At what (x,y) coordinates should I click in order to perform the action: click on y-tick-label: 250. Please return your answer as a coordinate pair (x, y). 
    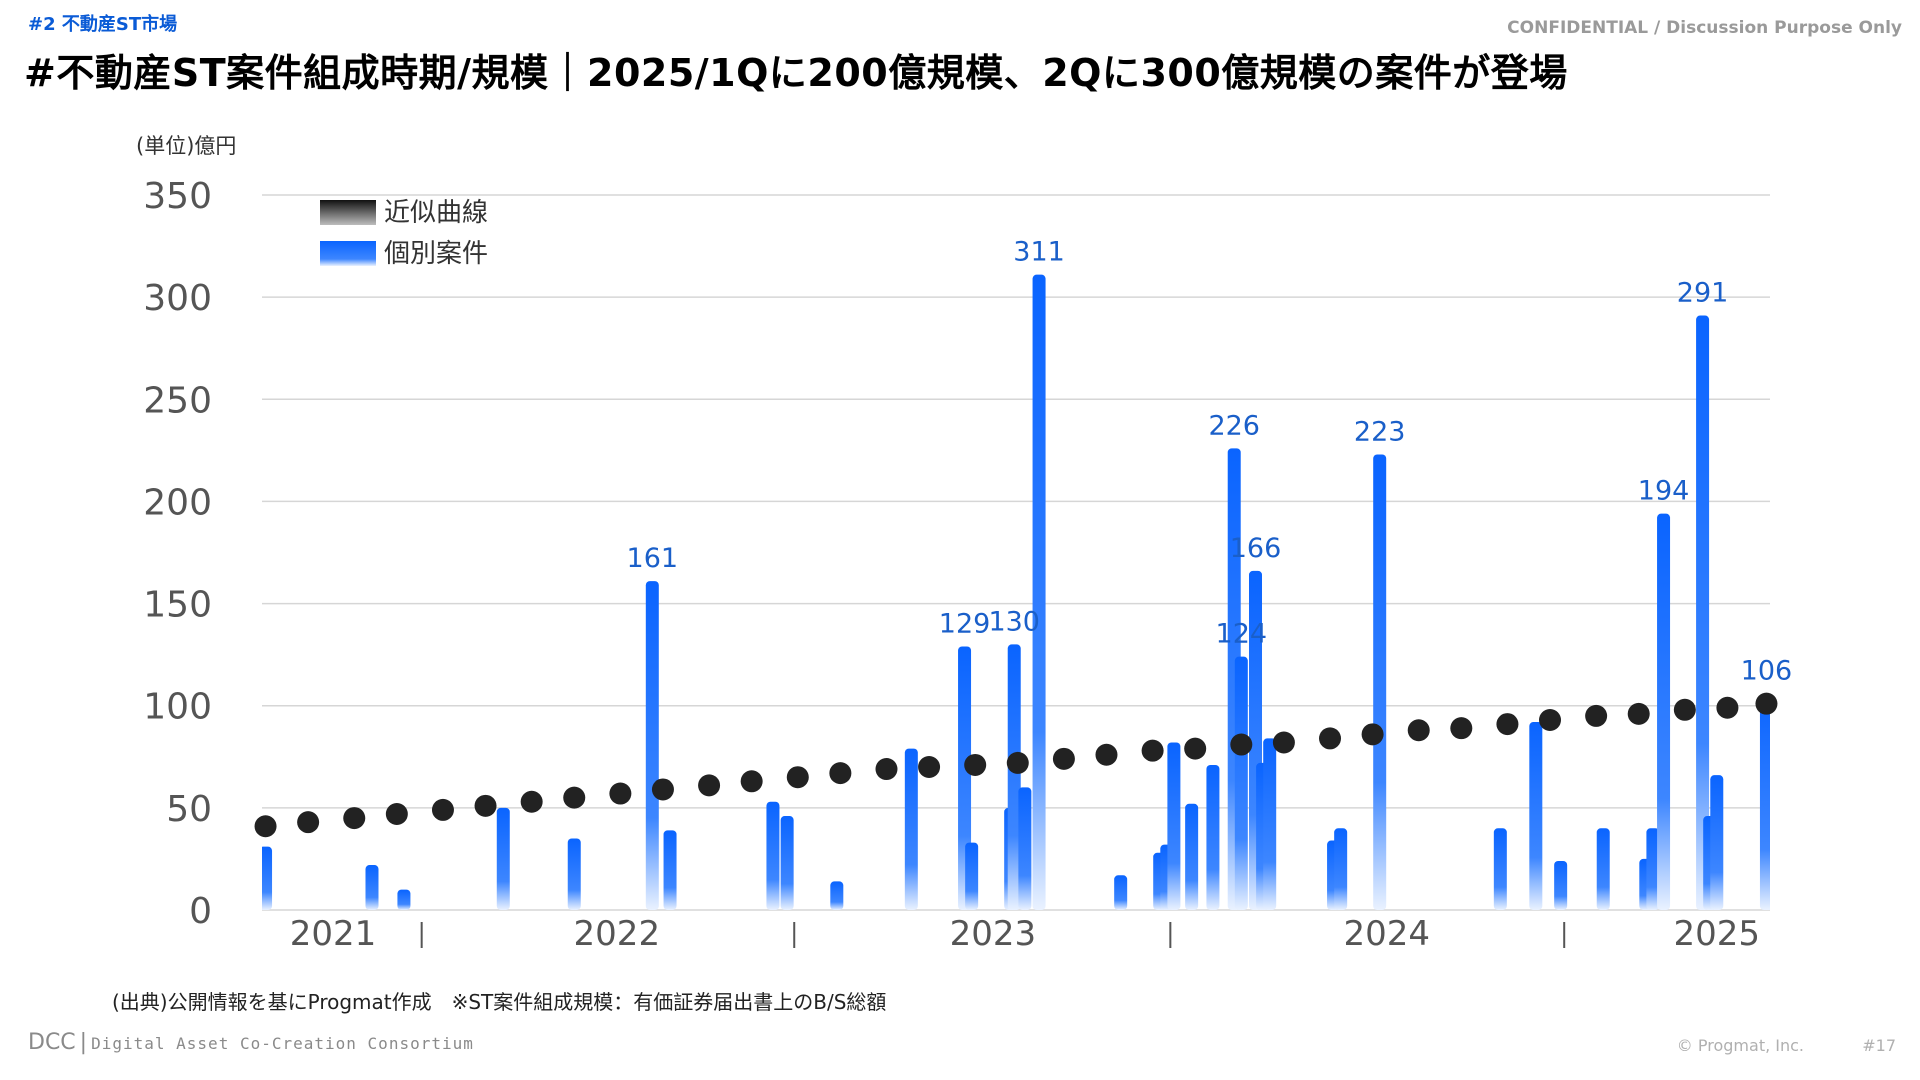
    Looking at the image, I should click on (177, 400).